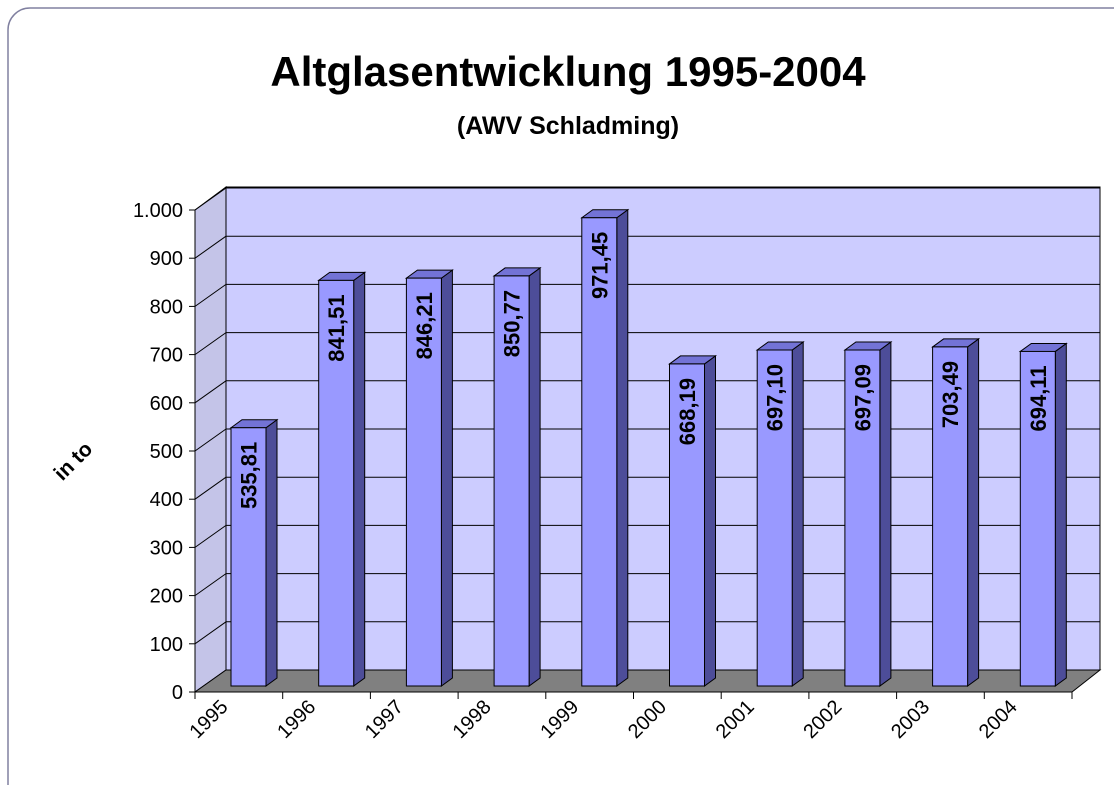 The width and height of the screenshot is (1114, 785). I want to click on value-label: 694,11, so click(1038, 398).